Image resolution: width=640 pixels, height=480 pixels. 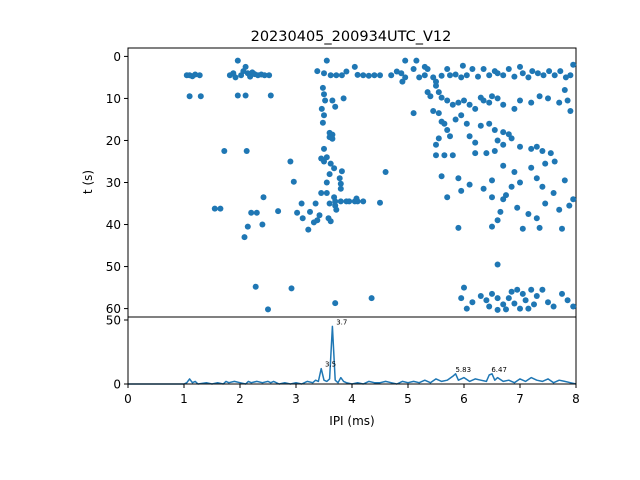 I want to click on ipi-x-tick-label: 0, so click(x=128, y=399).